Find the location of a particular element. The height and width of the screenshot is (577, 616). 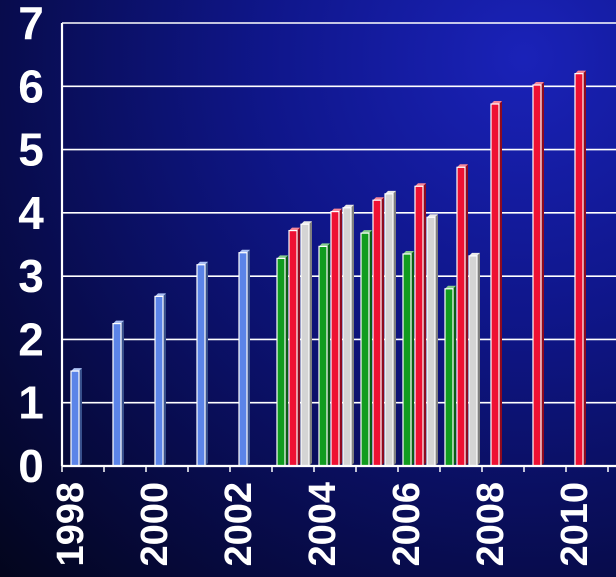

y-tick-label: 4 is located at coordinates (31, 213).